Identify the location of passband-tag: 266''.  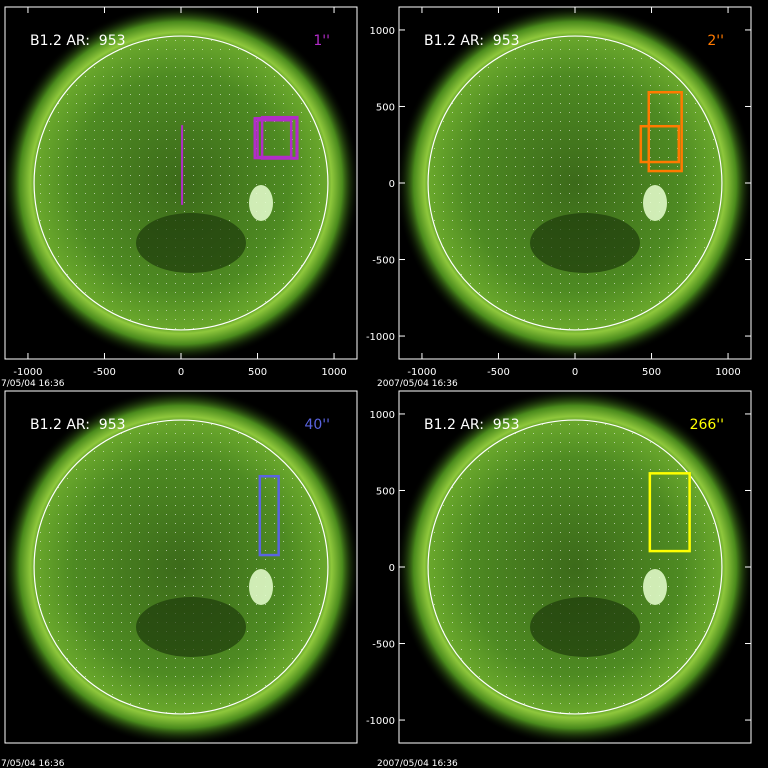
(707, 425).